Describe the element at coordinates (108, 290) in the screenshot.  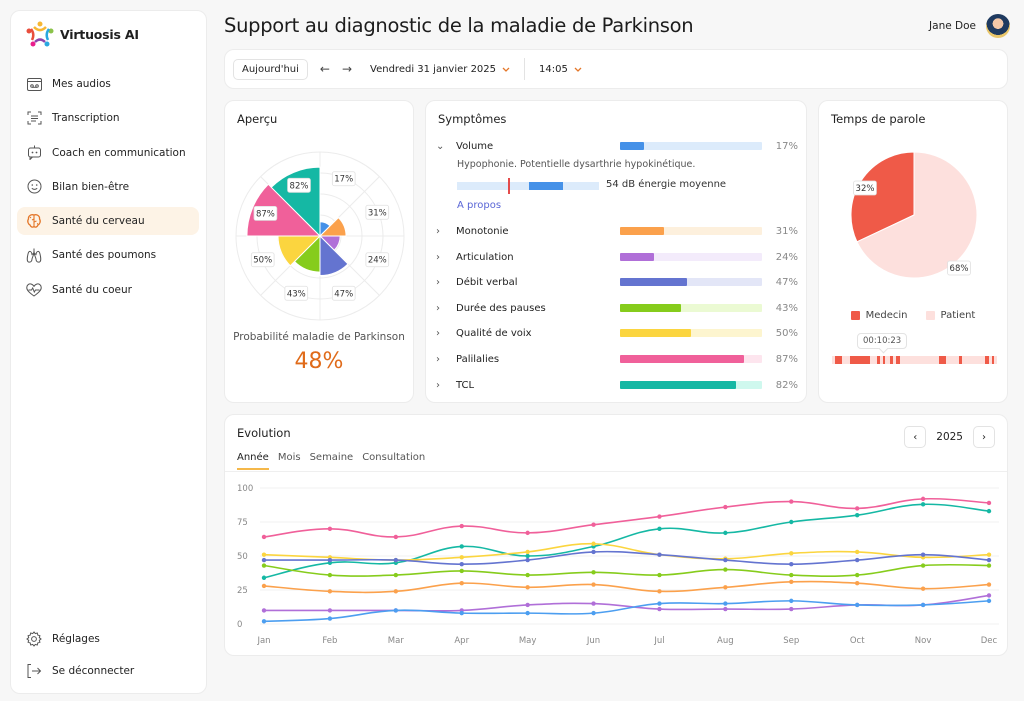
I see `sidebar-item-sante-coeur: Santé du coeur` at that location.